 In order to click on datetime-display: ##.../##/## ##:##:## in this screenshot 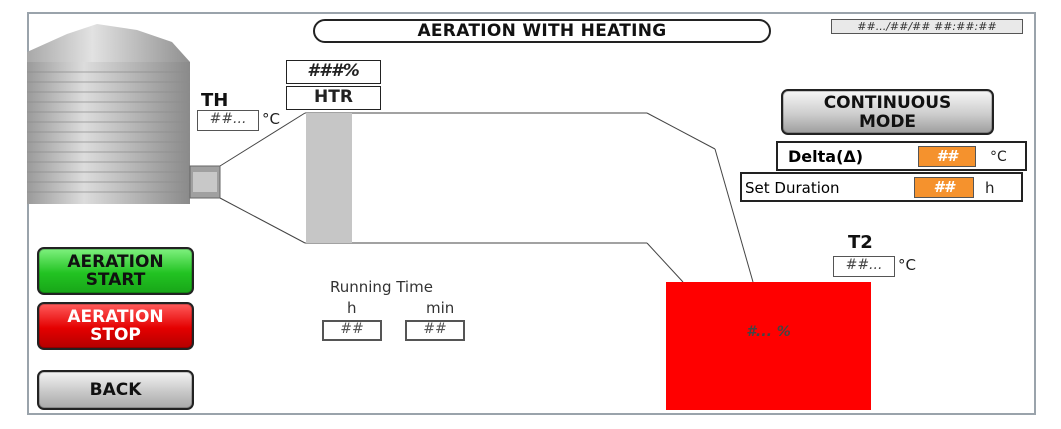, I will do `click(927, 26)`.